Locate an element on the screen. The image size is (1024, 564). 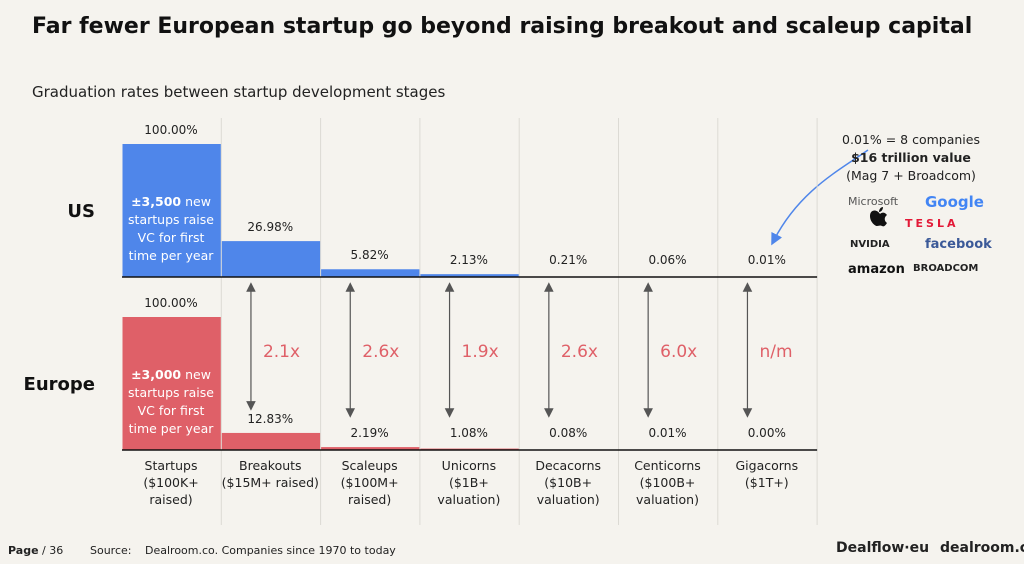
value-label: 12.83% is located at coordinates (270, 418).